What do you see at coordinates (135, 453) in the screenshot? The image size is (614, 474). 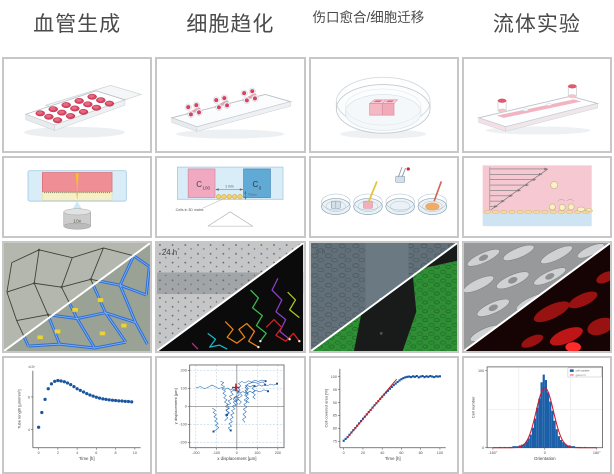 I see `svg-text: 10` at bounding box center [135, 453].